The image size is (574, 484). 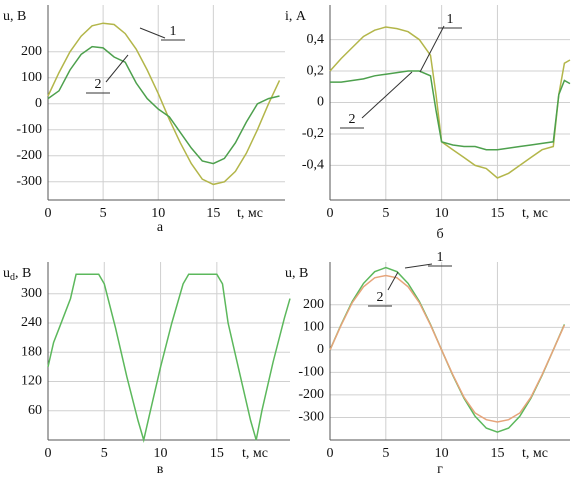 What do you see at coordinates (35, 410) in the screenshot?
I see `y-tick-label: 60` at bounding box center [35, 410].